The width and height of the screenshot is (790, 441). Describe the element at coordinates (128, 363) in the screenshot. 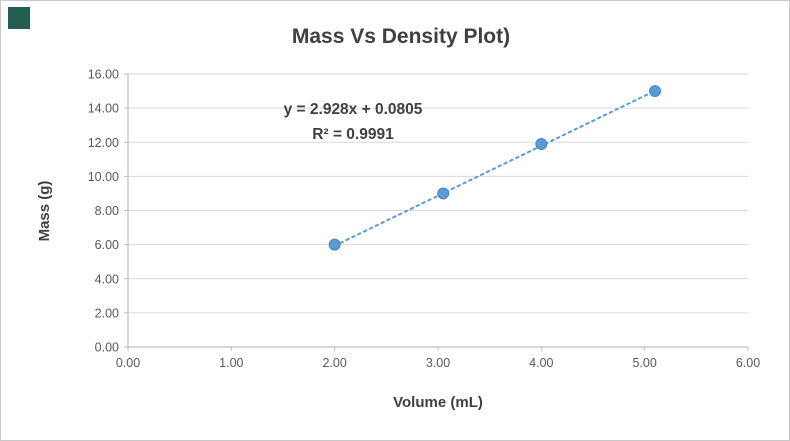

I see `x-tick-label: 0.00` at that location.